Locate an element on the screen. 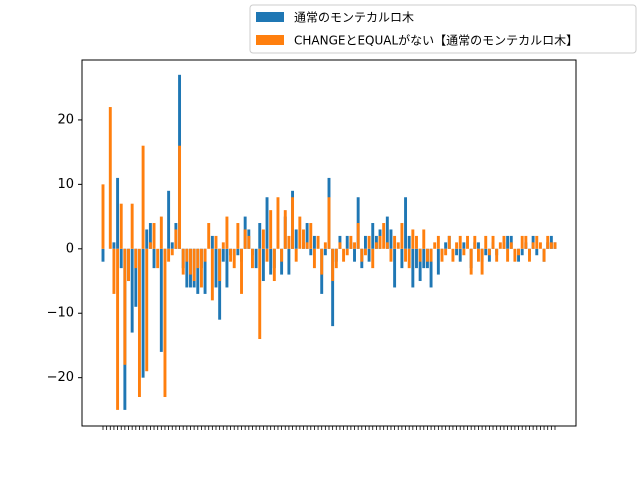 The width and height of the screenshot is (640, 480). y-tick-label: −20 is located at coordinates (60, 377).